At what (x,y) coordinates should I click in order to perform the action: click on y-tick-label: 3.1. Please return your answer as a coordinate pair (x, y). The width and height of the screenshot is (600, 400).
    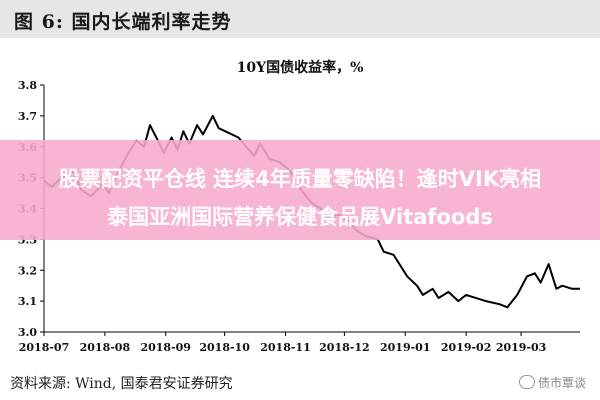
    Looking at the image, I should click on (27, 301).